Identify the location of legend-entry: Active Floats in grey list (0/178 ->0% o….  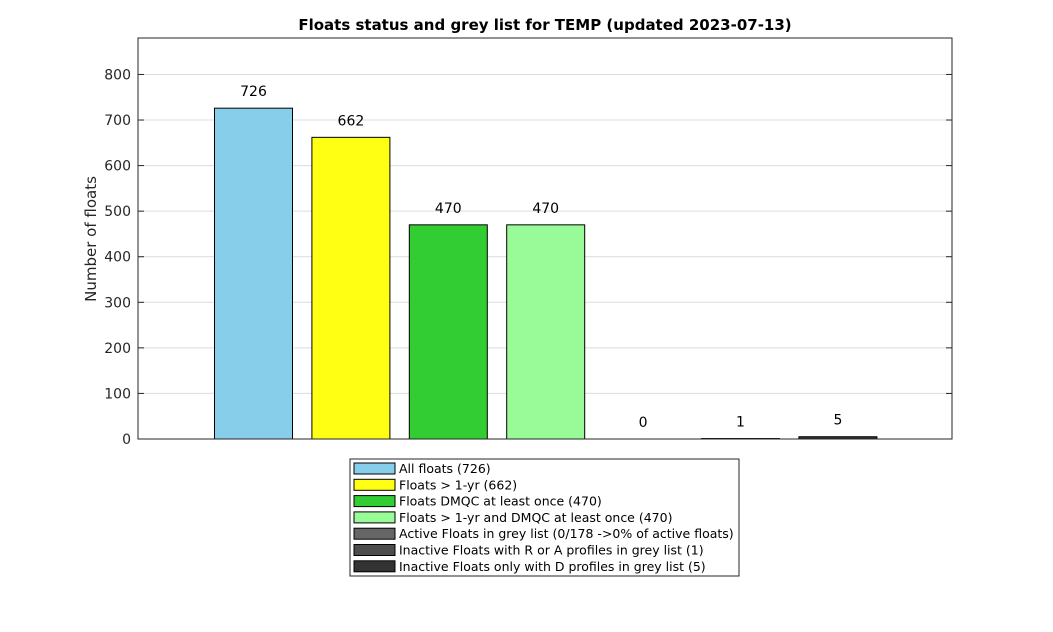
(566, 533).